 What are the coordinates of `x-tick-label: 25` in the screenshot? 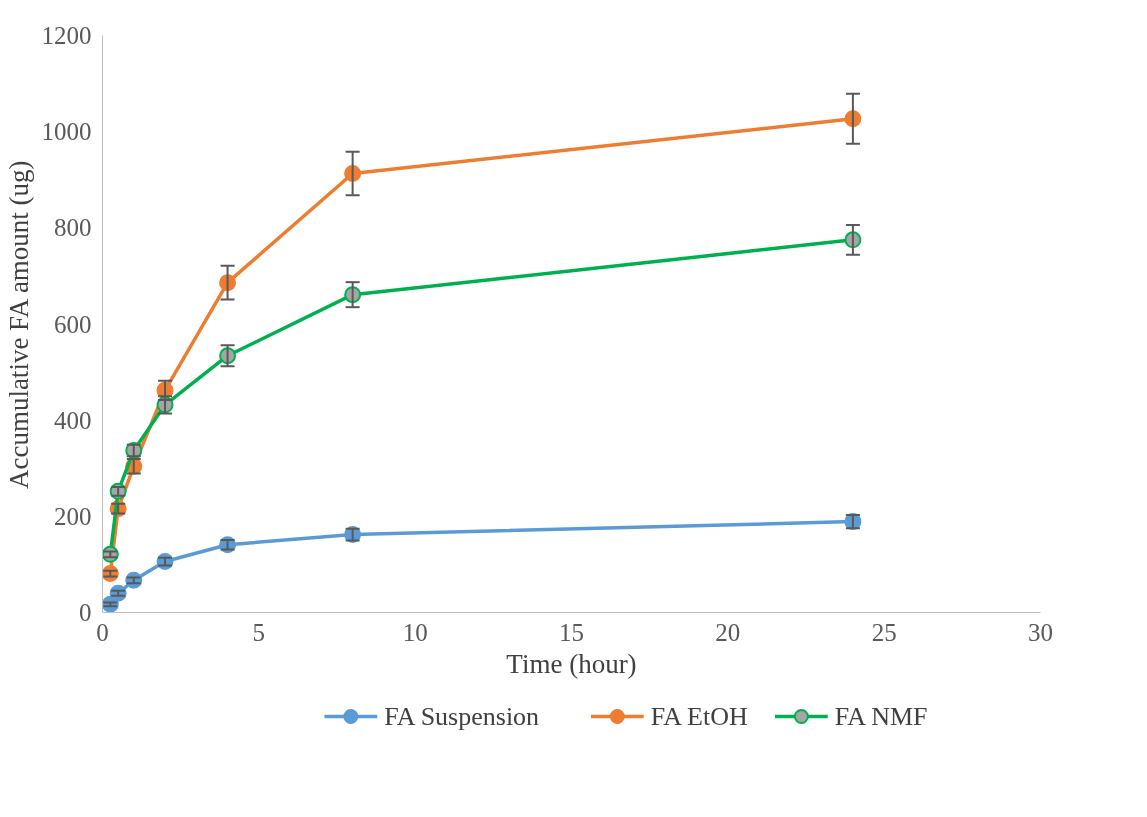 It's located at (884, 632).